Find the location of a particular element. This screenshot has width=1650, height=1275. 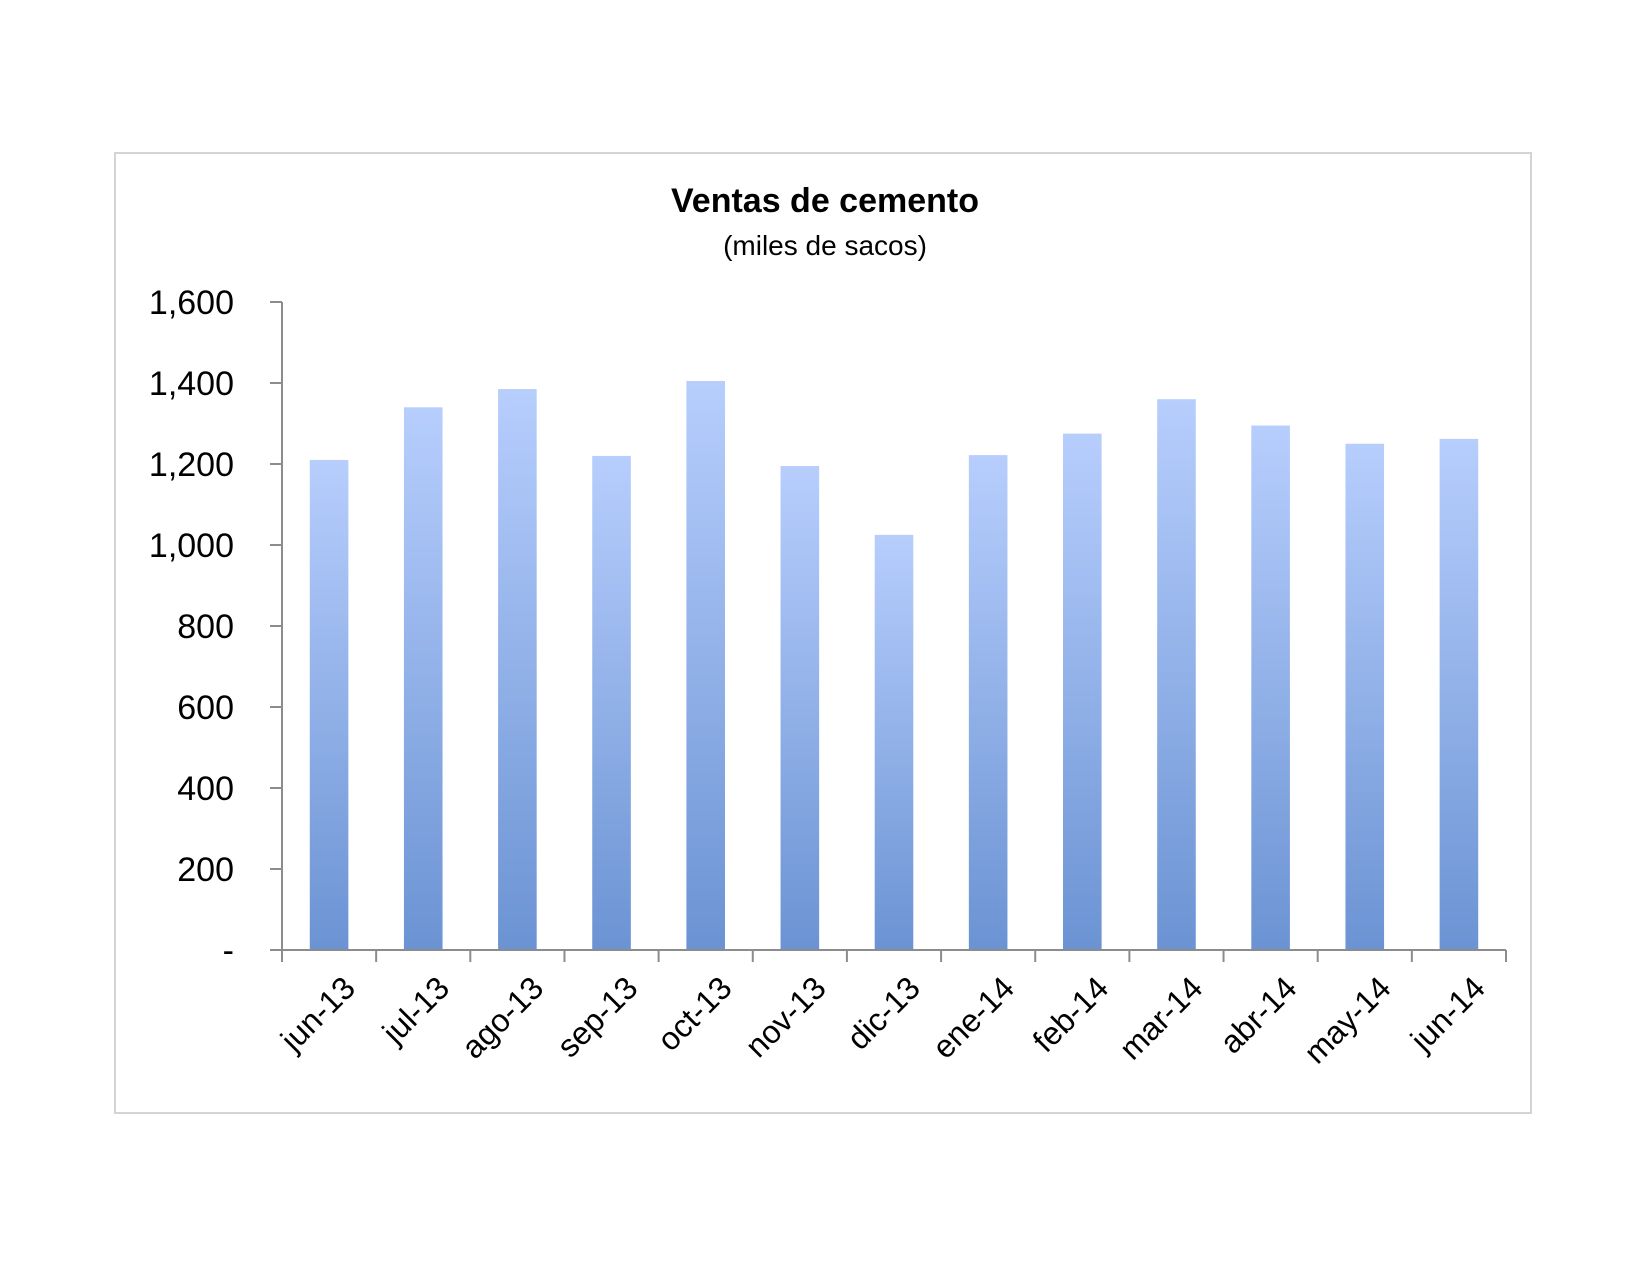

x-tick-label: ago-13 is located at coordinates (502, 1017).